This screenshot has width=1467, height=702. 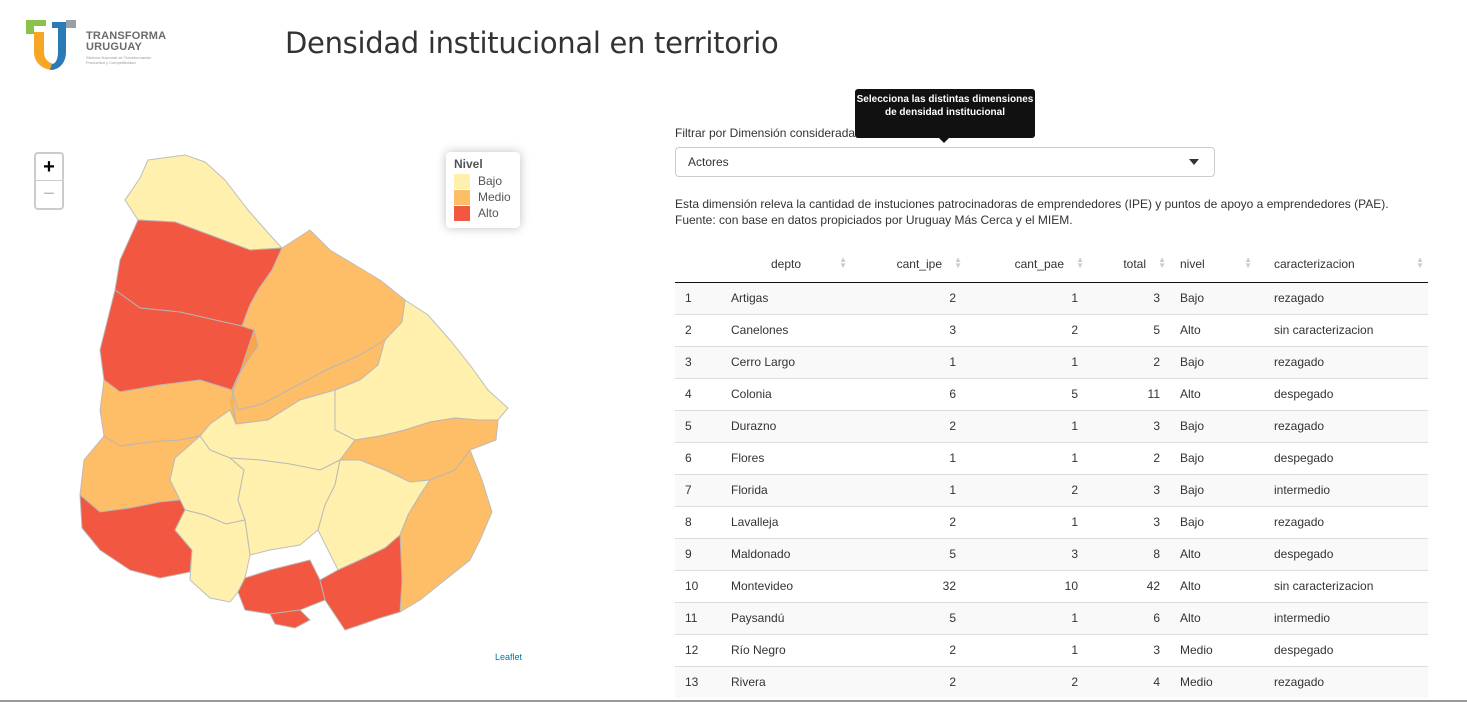 I want to click on table-row: 1 Artigas 2 1 3 Bajo rezagado, so click(x=1051, y=297).